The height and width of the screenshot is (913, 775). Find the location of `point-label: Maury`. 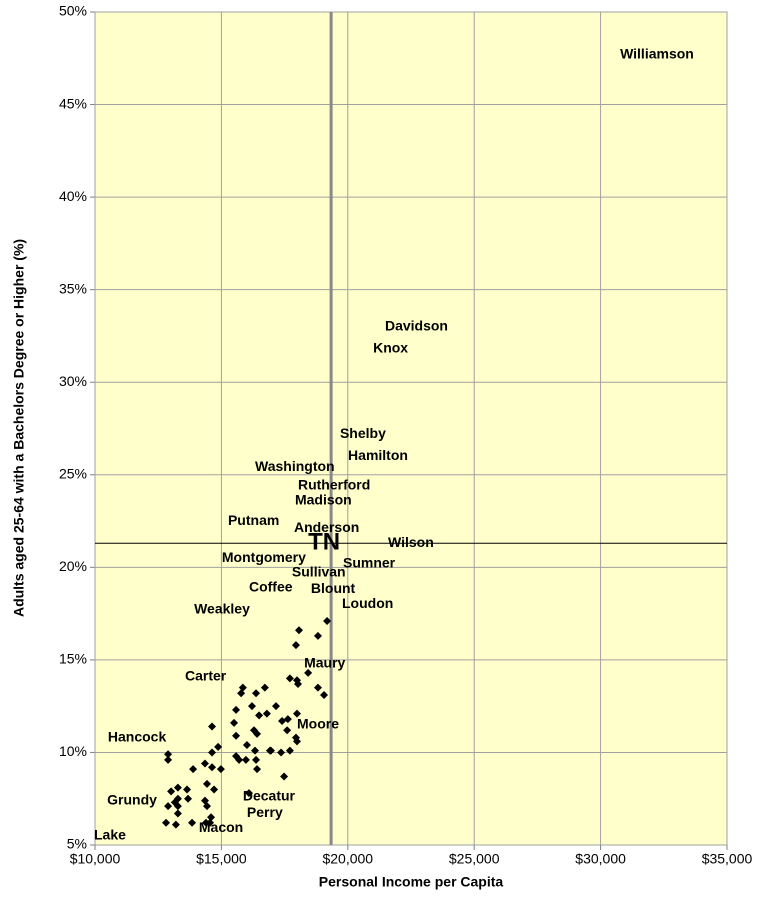

point-label: Maury is located at coordinates (324, 662).